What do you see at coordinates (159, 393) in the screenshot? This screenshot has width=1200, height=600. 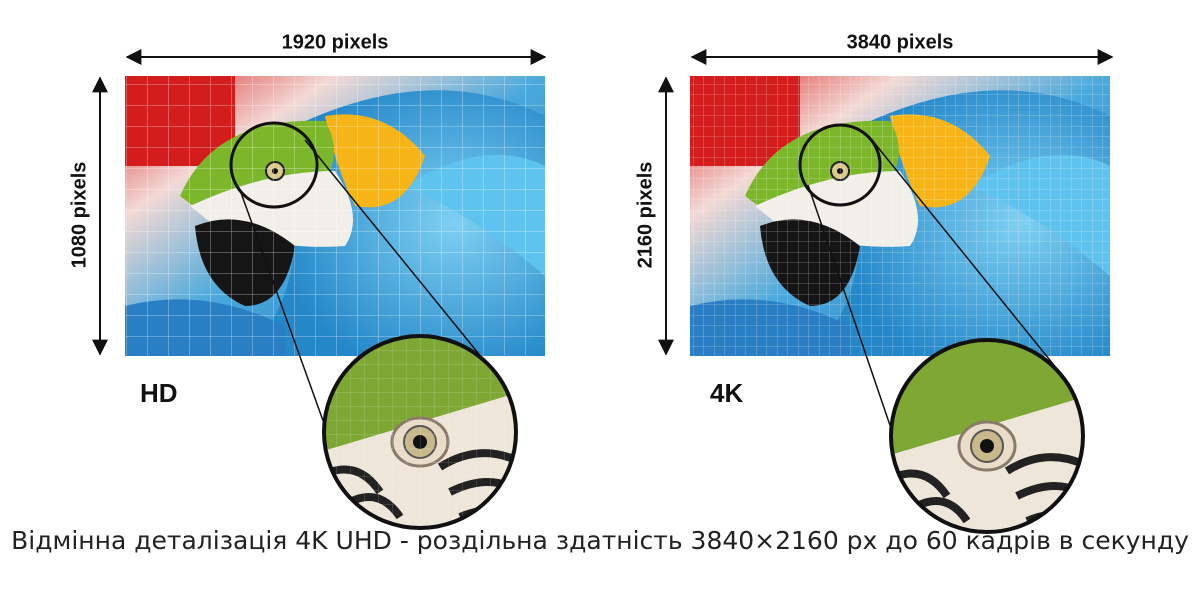 I see `resolution-name: HD` at bounding box center [159, 393].